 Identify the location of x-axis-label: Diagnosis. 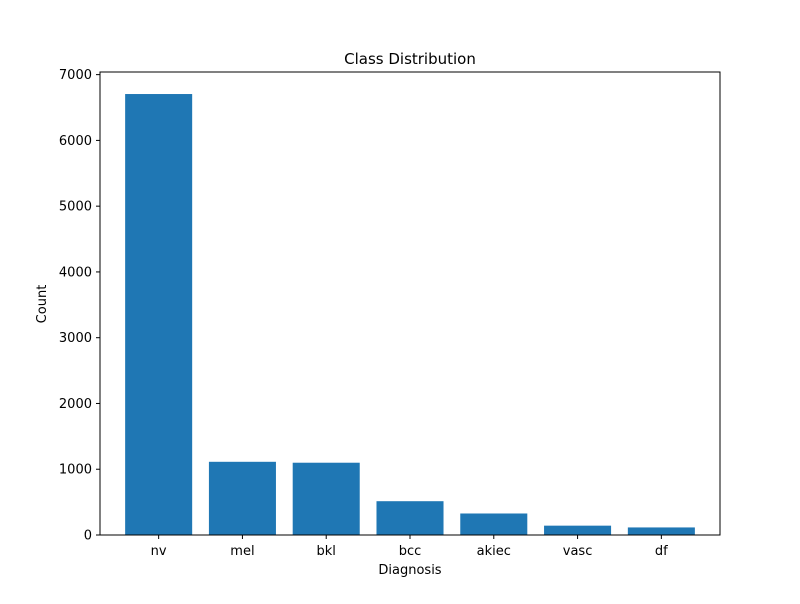
(409, 570).